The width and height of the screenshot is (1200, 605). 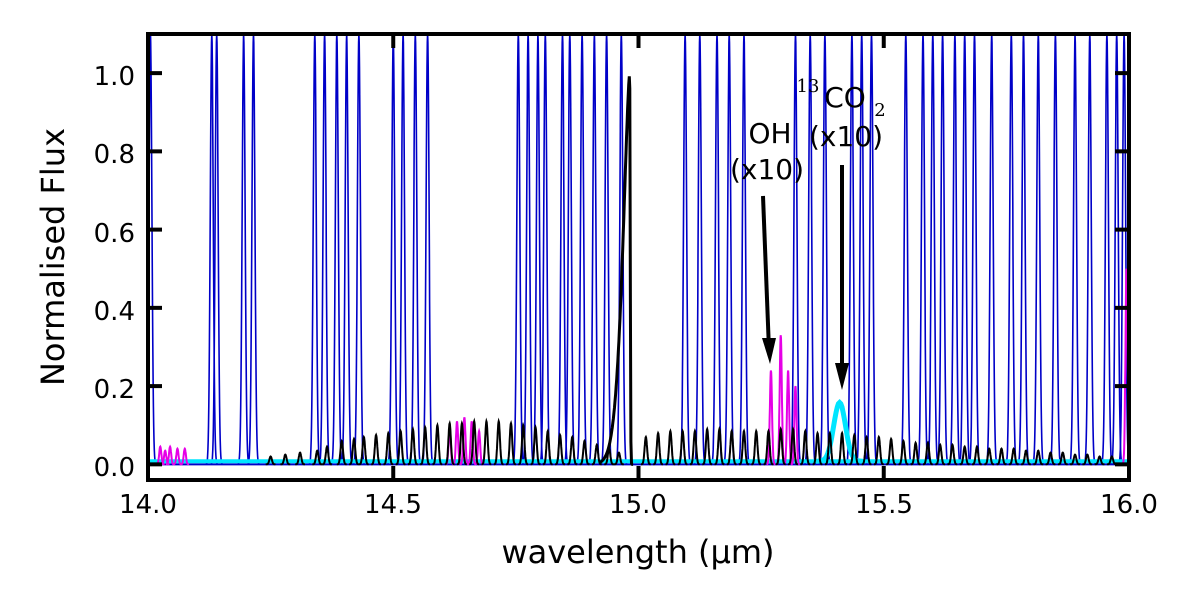 I want to click on annotation-13co2: 13 CO 2 (x10), so click(x=841, y=233).